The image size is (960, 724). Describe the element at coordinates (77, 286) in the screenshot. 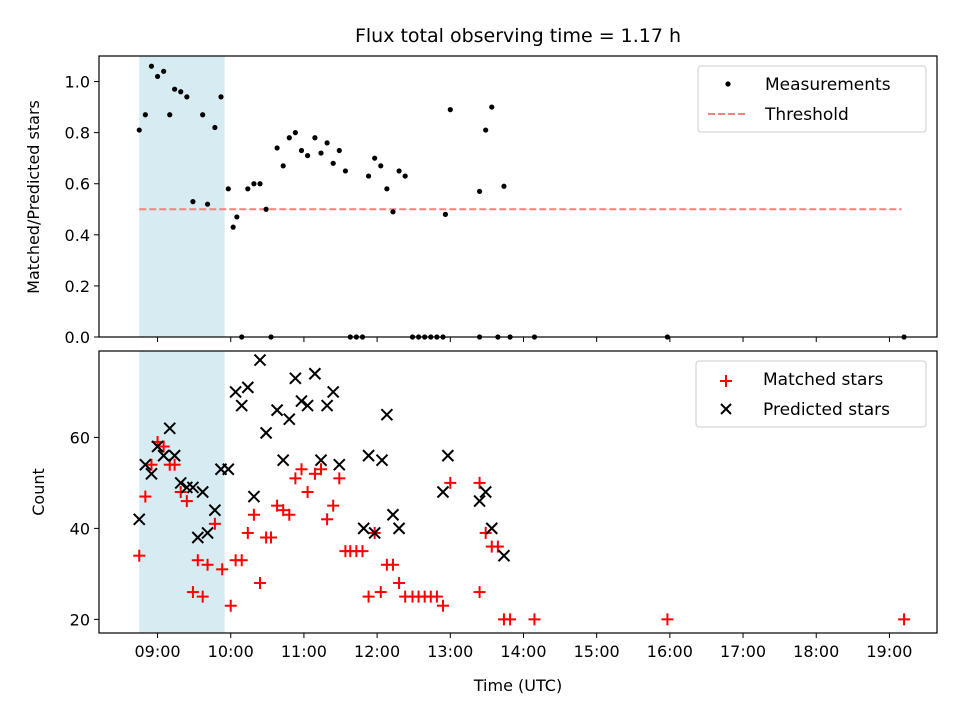

I see `y-tick-label: 0.2` at that location.